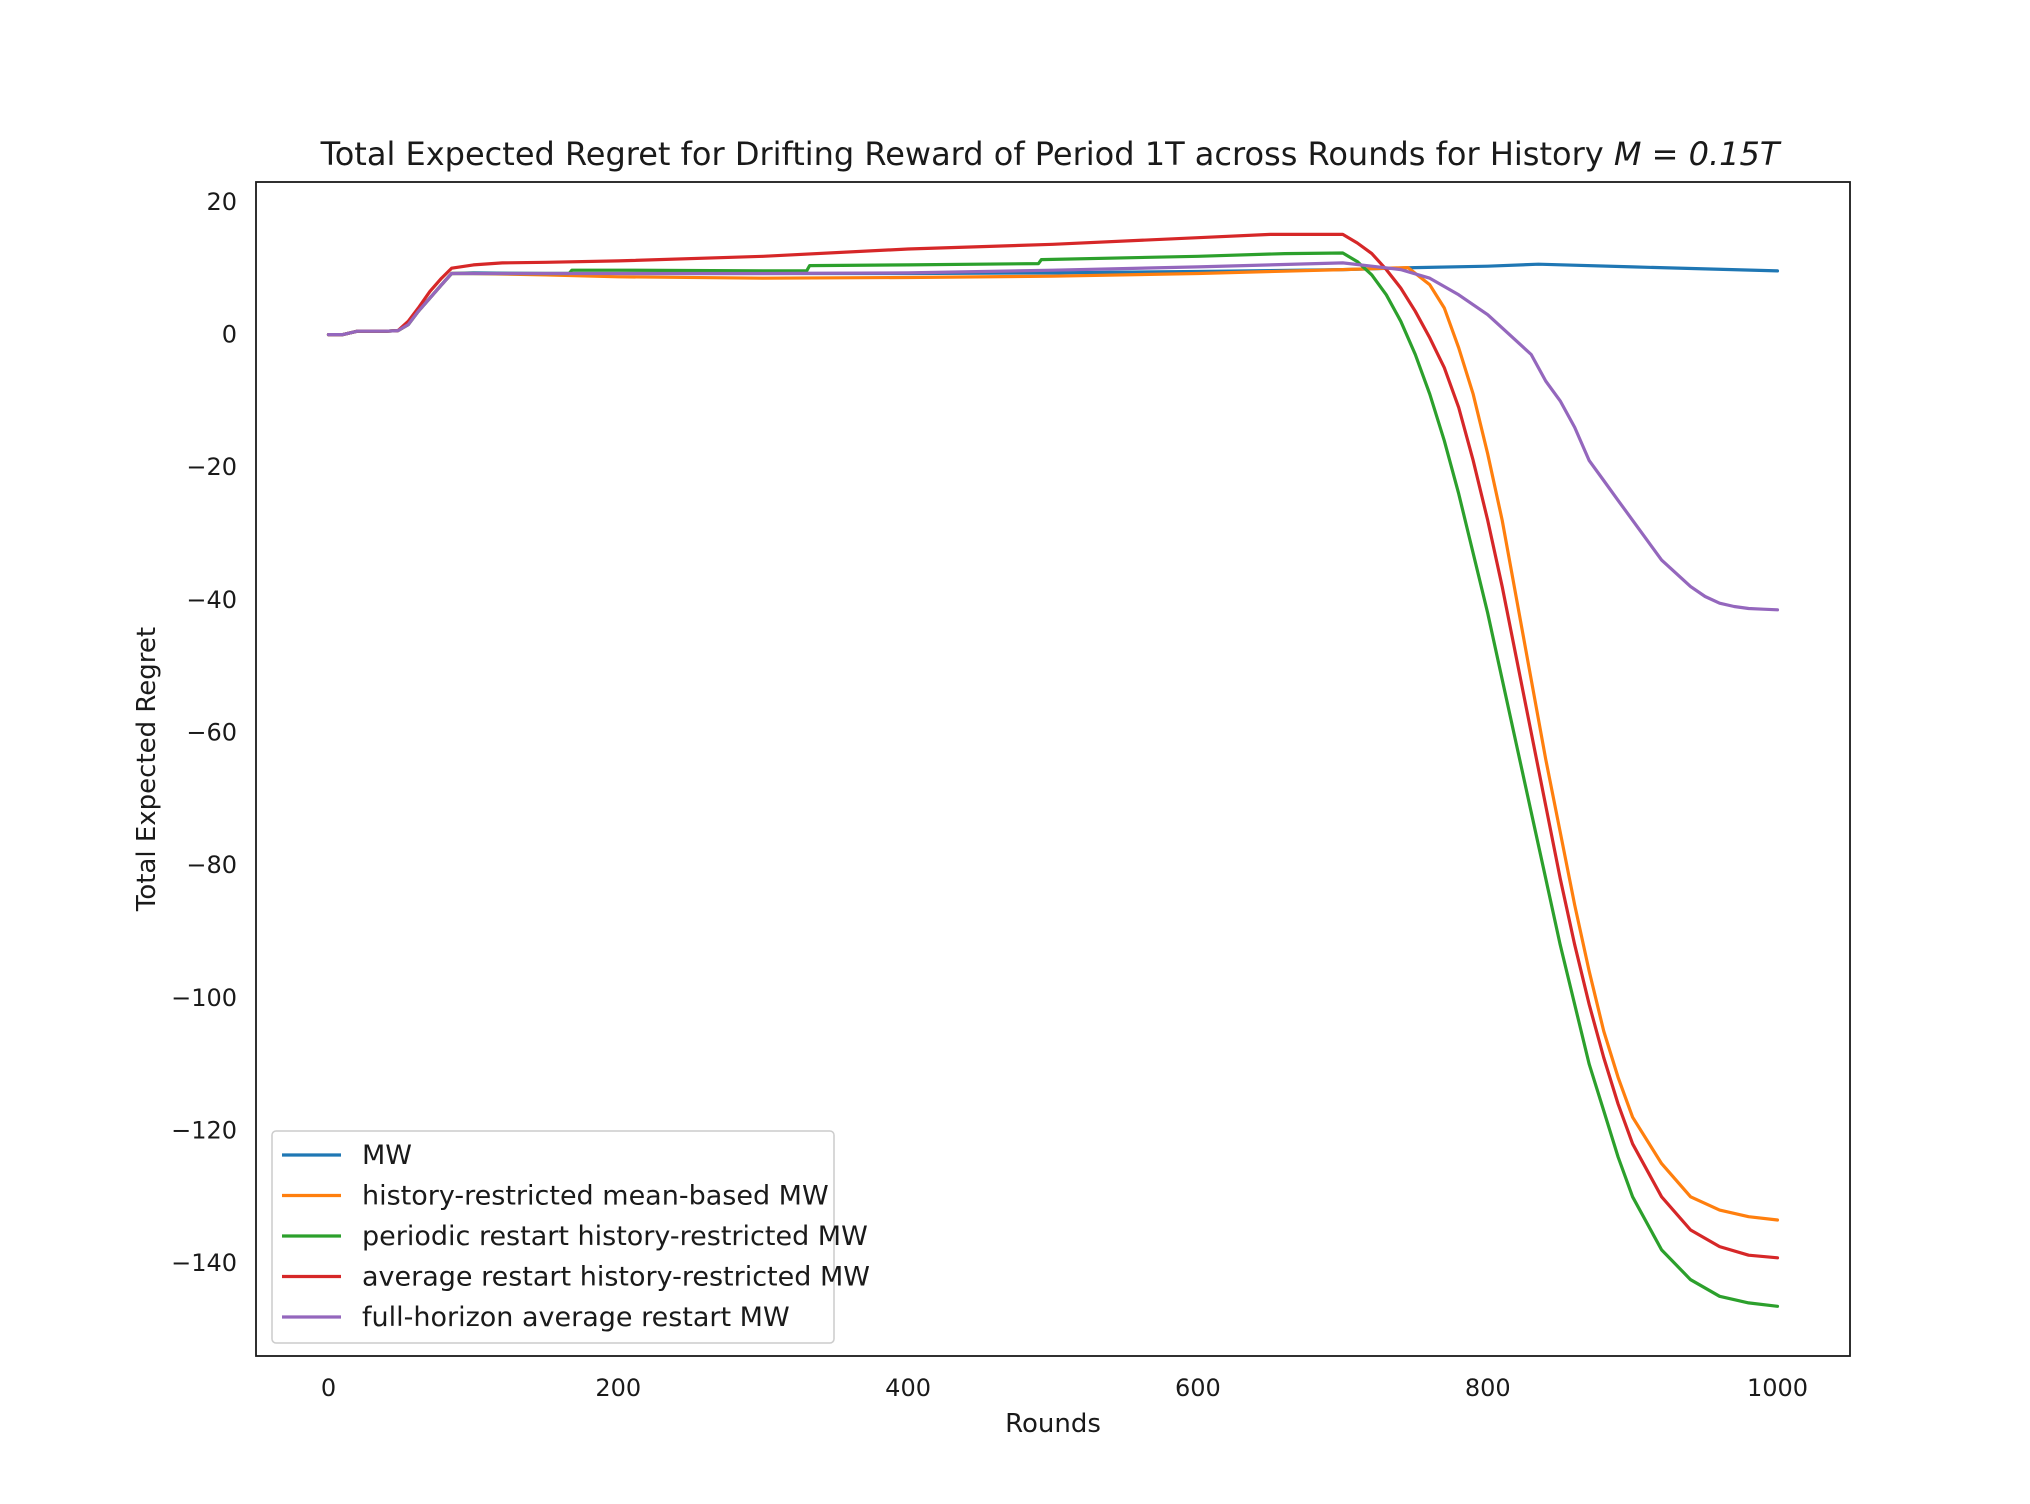  I want to click on x-tick-label: 200, so click(618, 1388).